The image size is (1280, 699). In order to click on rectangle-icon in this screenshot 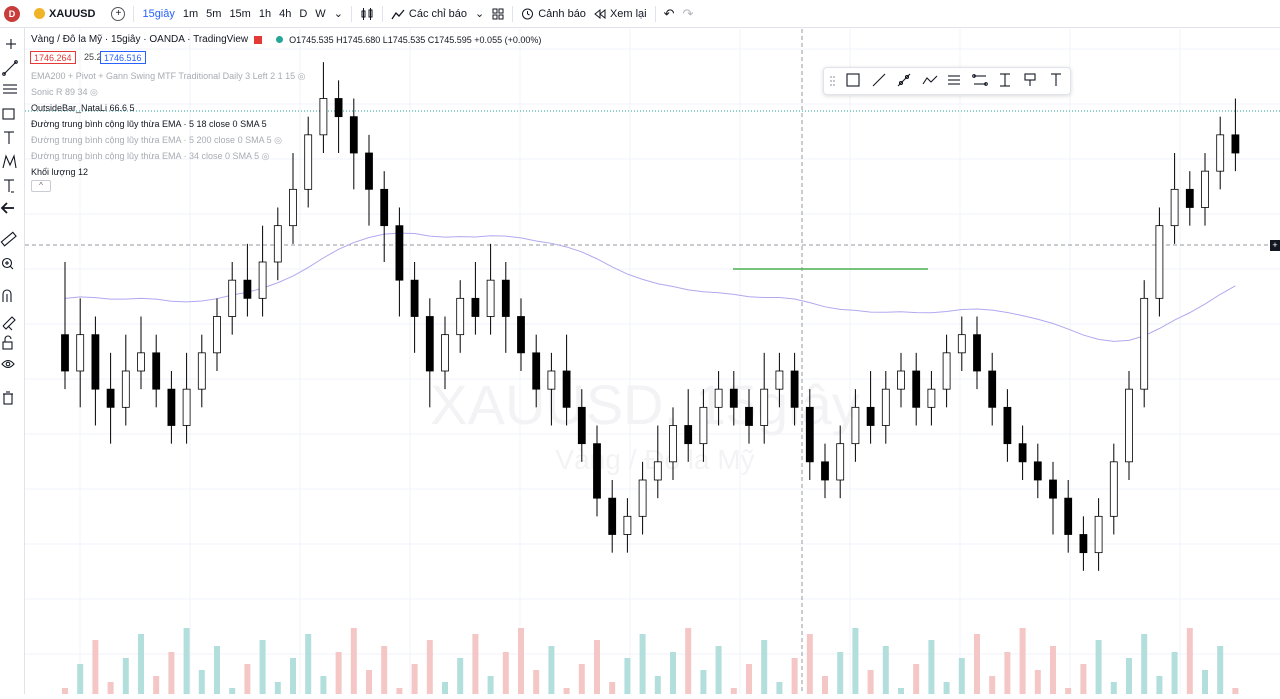, I will do `click(8, 114)`.